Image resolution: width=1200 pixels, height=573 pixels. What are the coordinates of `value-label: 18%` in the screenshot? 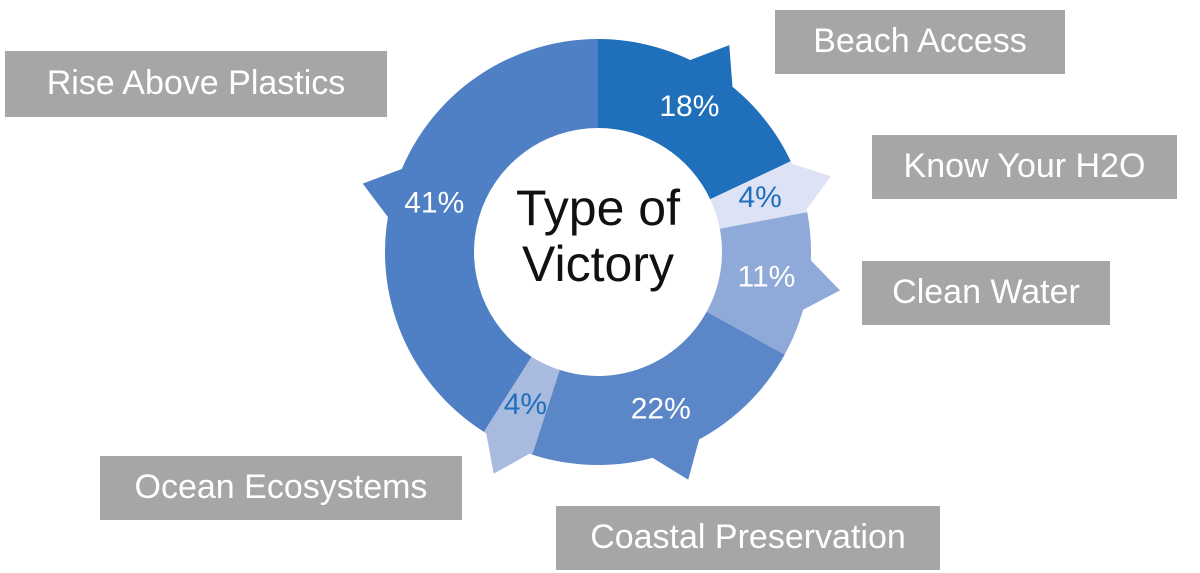 It's located at (689, 106).